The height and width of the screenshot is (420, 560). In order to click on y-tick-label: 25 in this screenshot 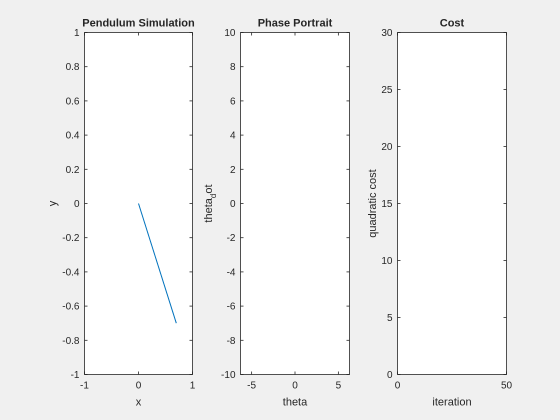, I will do `click(387, 90)`.